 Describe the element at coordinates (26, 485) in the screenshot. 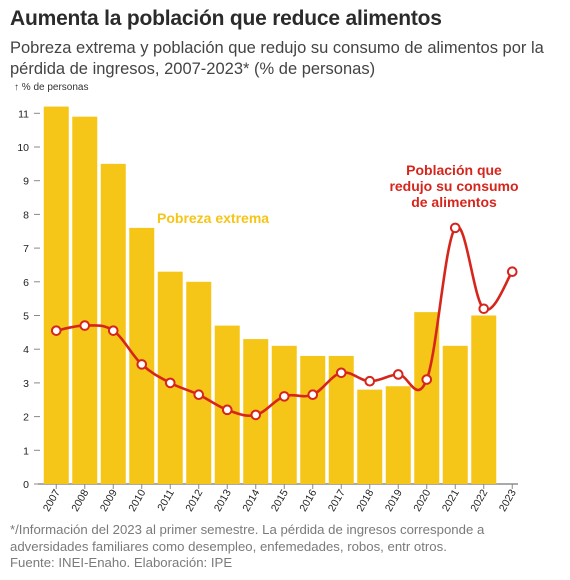

I see `y-tick-label: 0` at that location.